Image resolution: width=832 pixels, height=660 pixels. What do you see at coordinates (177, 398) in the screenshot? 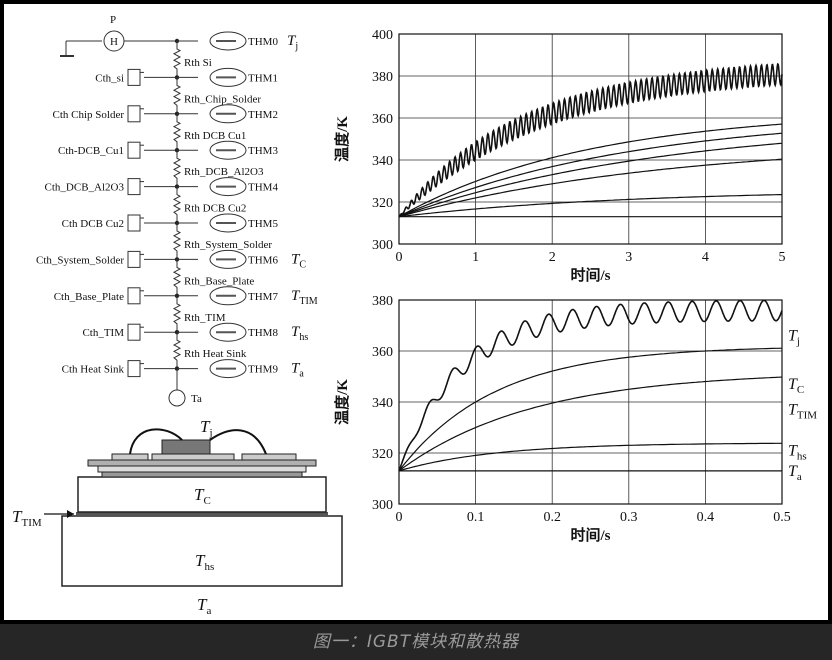
I see `ambient-source-symbol` at bounding box center [177, 398].